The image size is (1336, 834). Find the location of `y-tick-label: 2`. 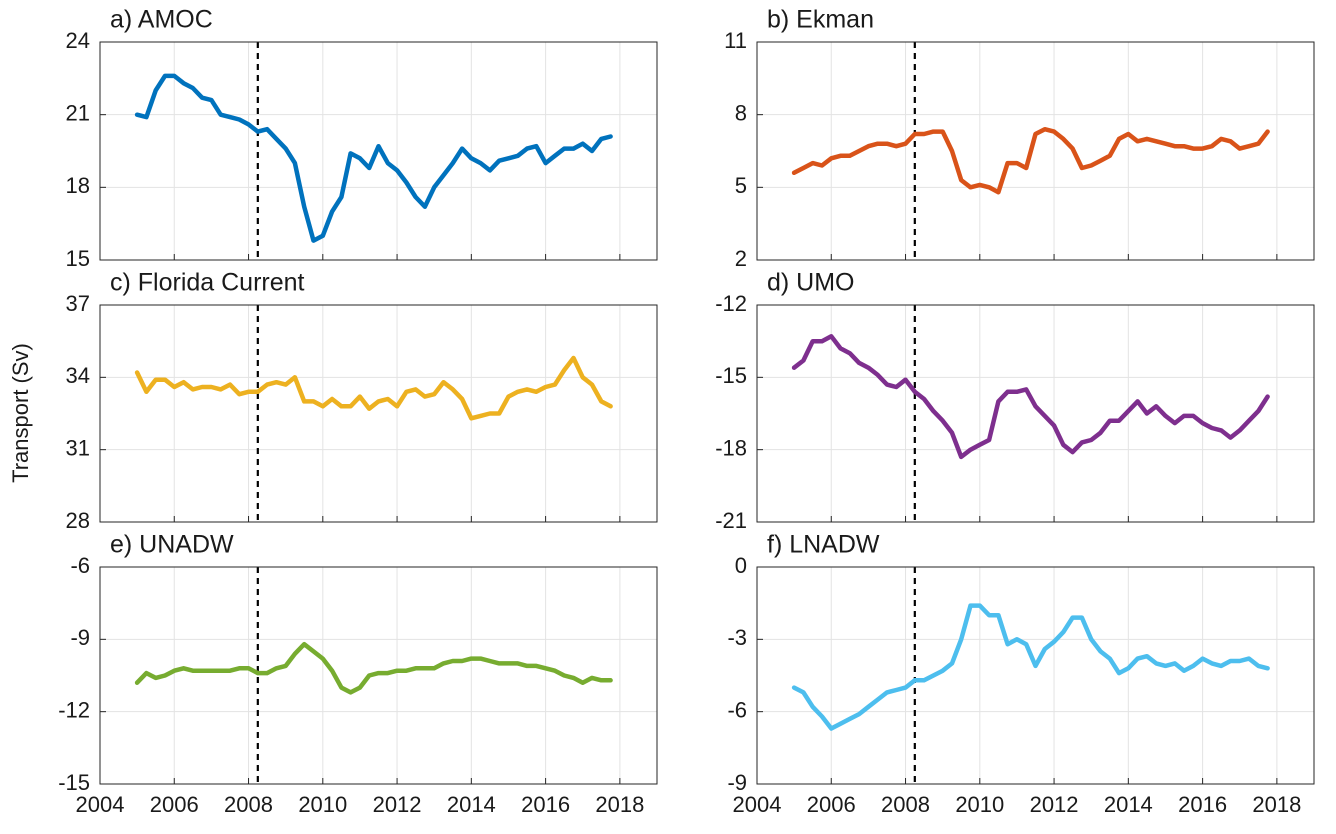

y-tick-label: 2 is located at coordinates (741, 258).